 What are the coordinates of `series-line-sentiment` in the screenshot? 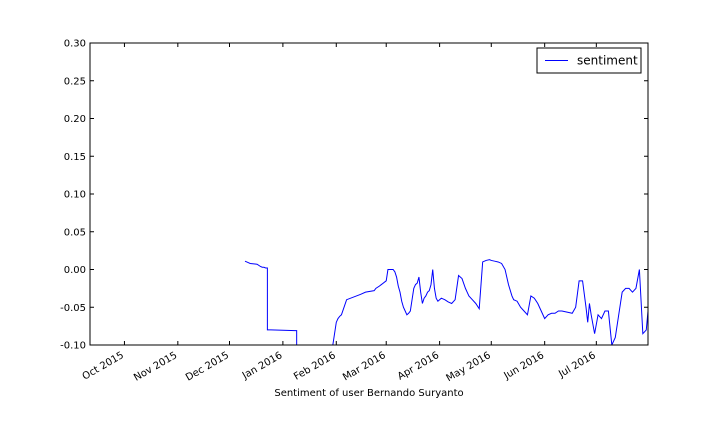 It's located at (446, 302).